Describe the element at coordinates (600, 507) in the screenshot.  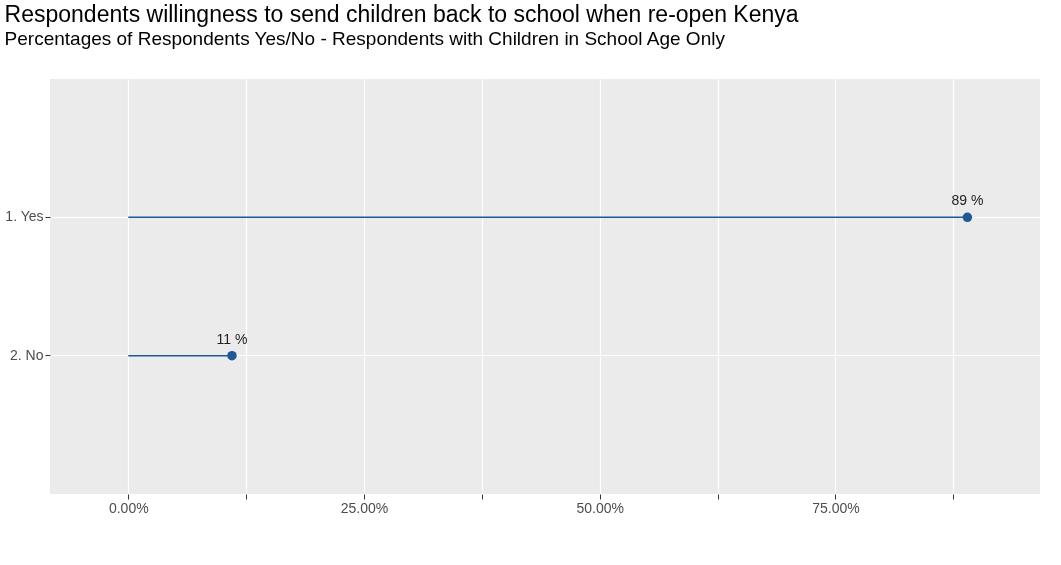
I see `x-tick-label: 50.00%` at that location.